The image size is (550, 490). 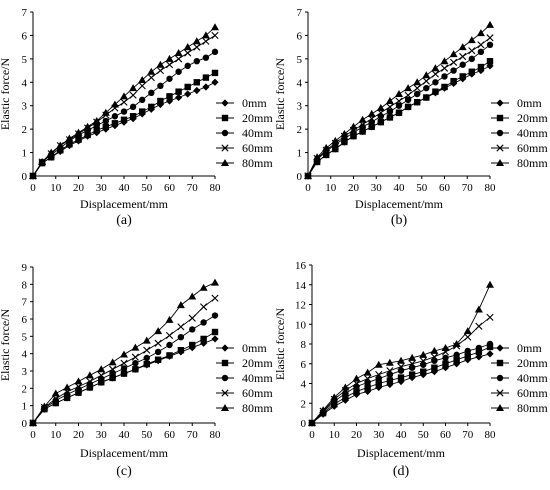 What do you see at coordinates (124, 453) in the screenshot?
I see `x-axis-label: Displacement/mm` at bounding box center [124, 453].